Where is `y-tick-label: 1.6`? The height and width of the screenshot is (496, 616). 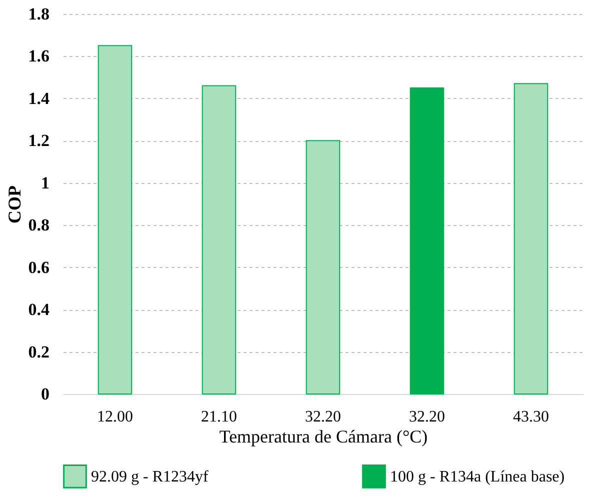 y-tick-label: 1.6 is located at coordinates (39, 56).